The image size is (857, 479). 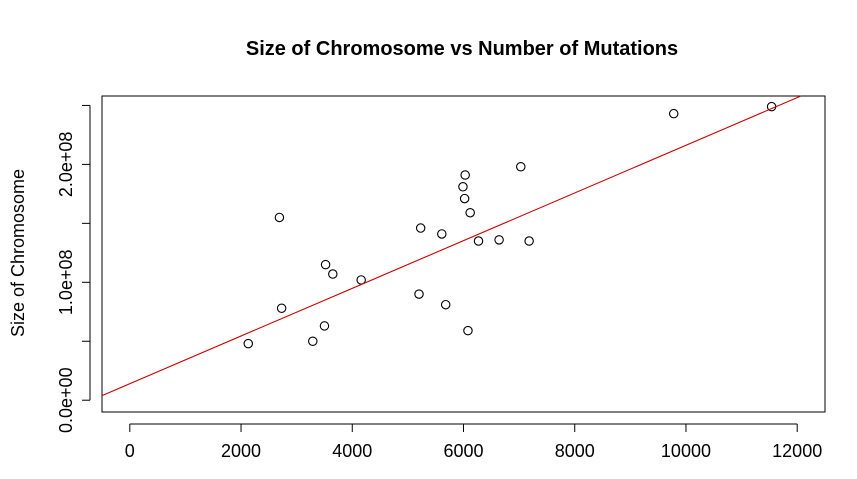 I want to click on x-tick-label: 8000, so click(x=575, y=451).